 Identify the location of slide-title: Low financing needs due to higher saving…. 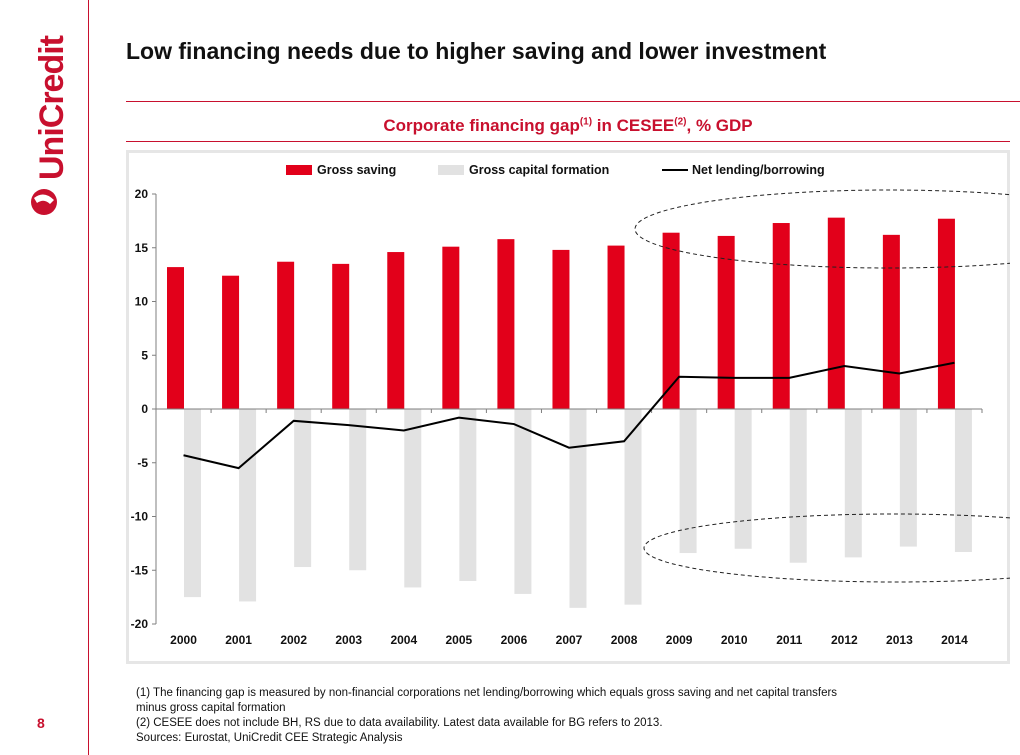
(476, 51).